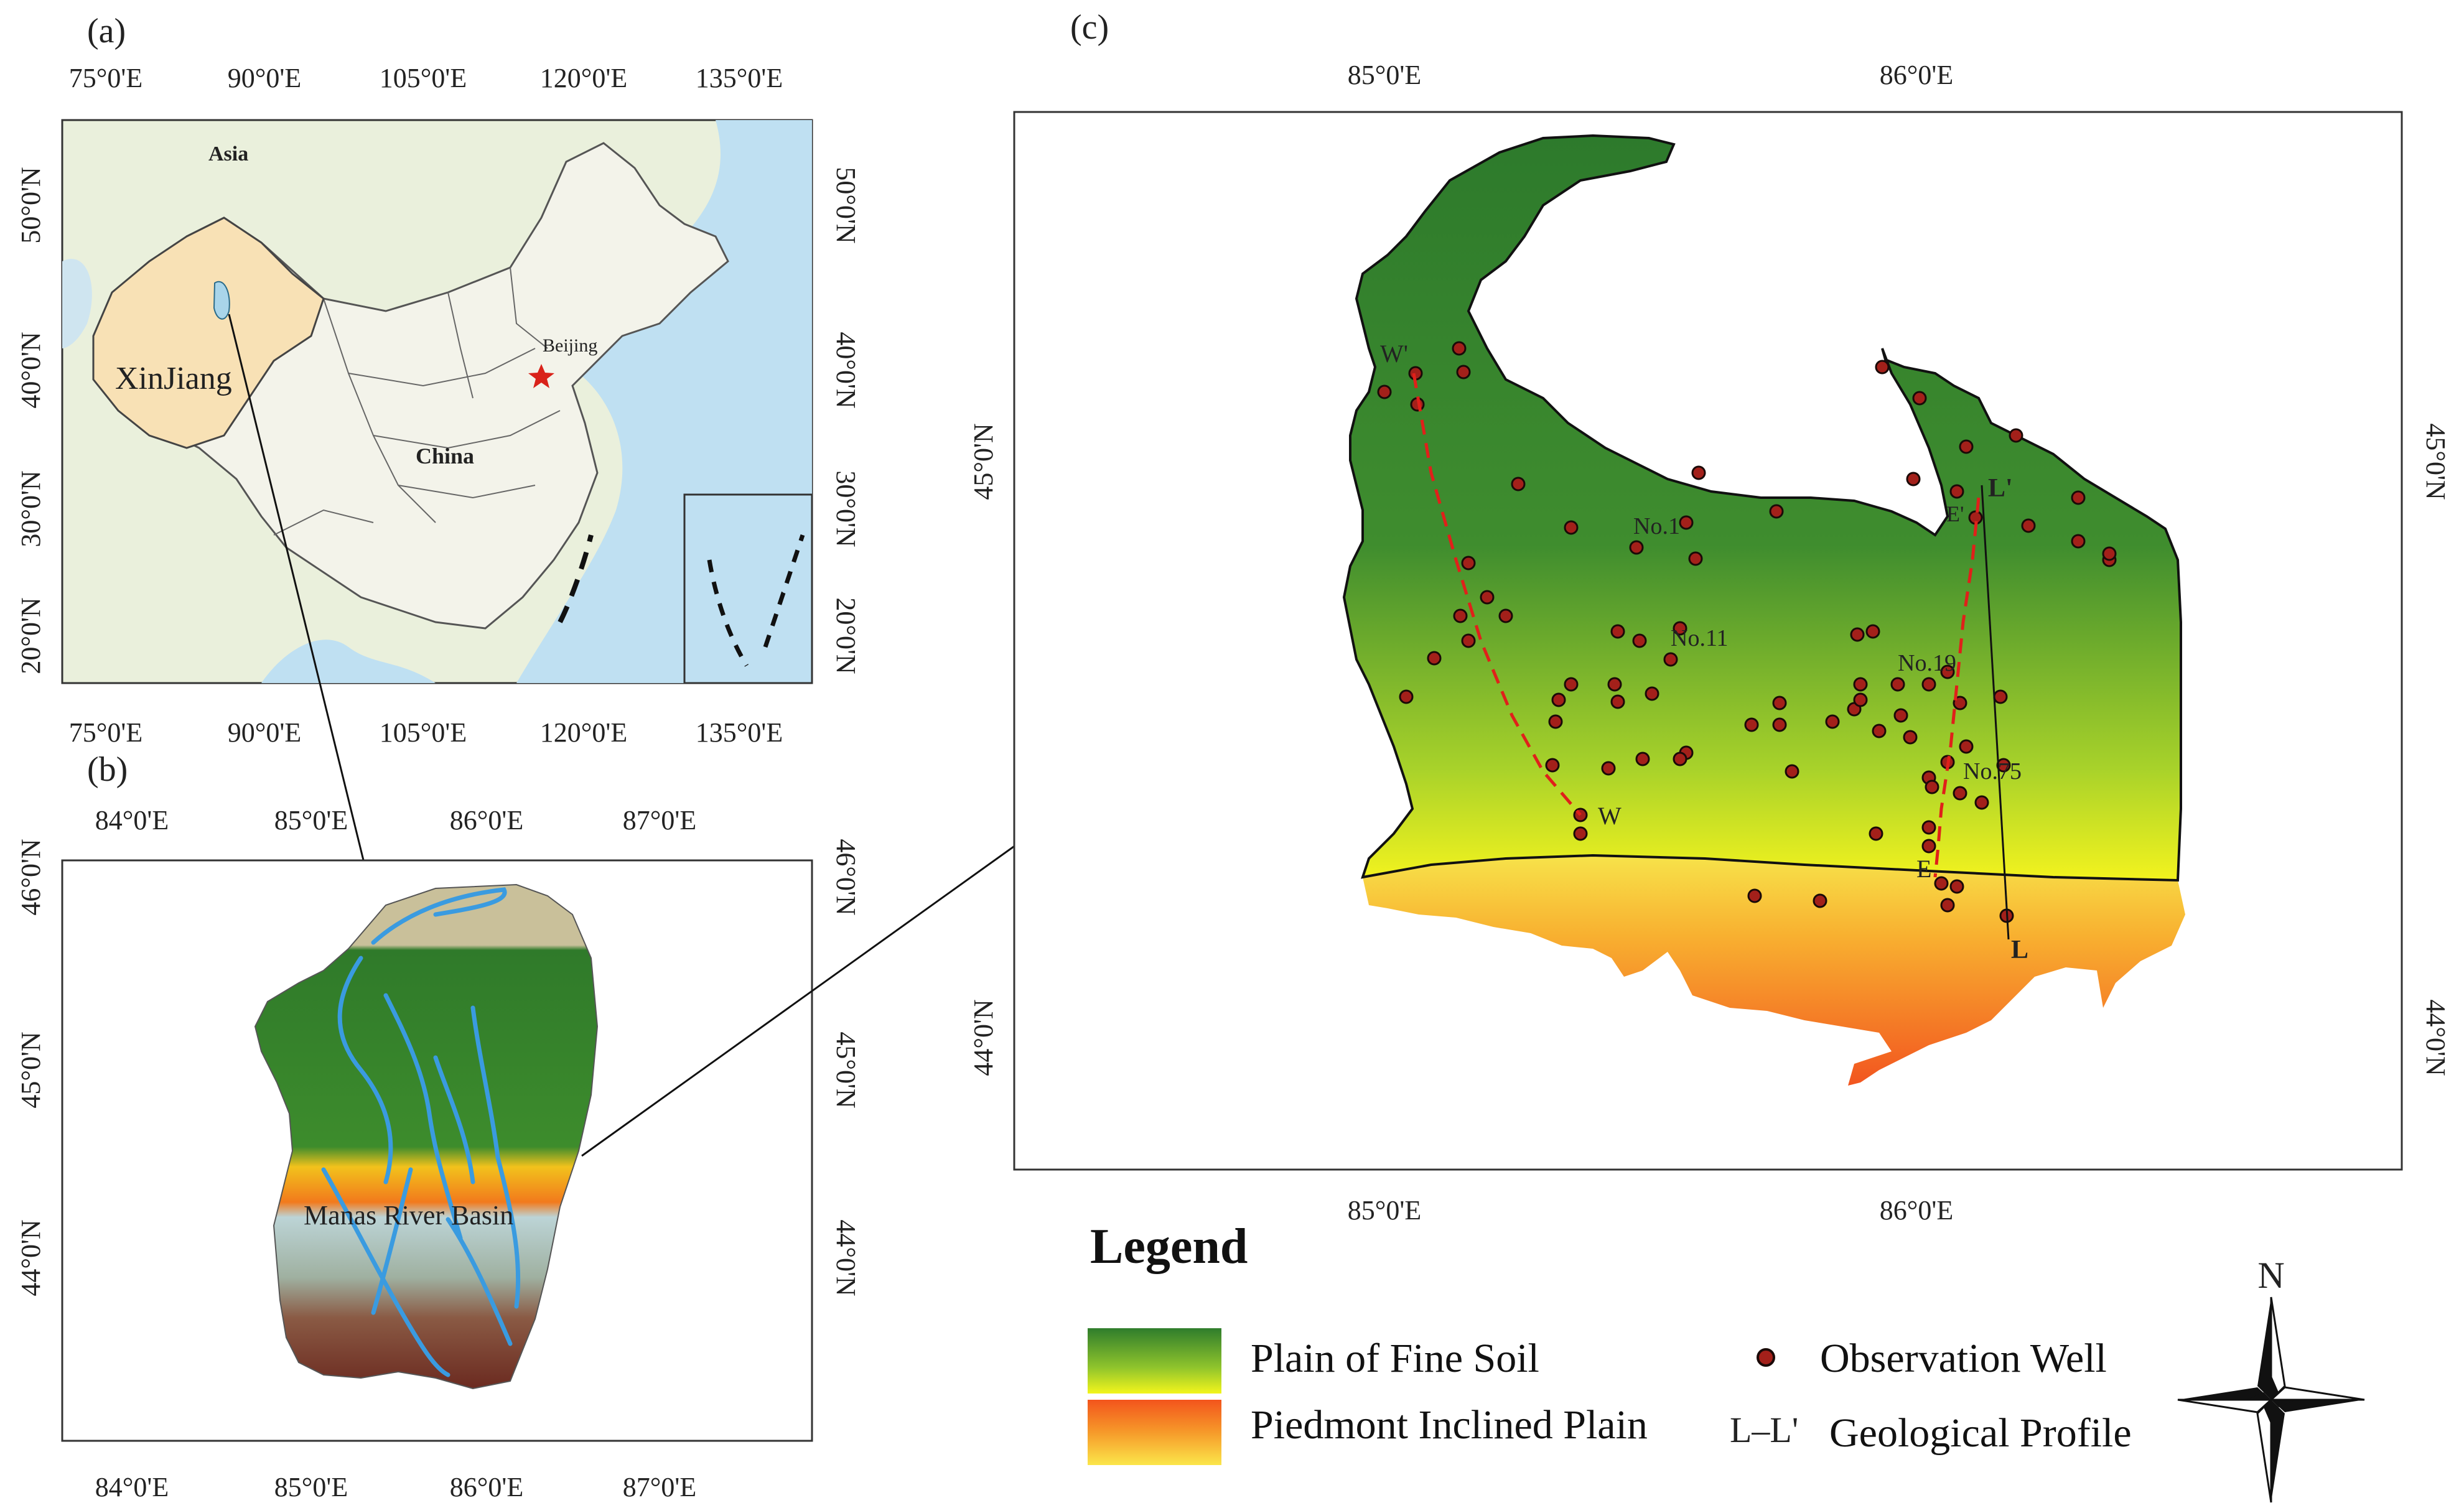  What do you see at coordinates (748, 588) in the screenshot?
I see `south-china-sea-inset` at bounding box center [748, 588].